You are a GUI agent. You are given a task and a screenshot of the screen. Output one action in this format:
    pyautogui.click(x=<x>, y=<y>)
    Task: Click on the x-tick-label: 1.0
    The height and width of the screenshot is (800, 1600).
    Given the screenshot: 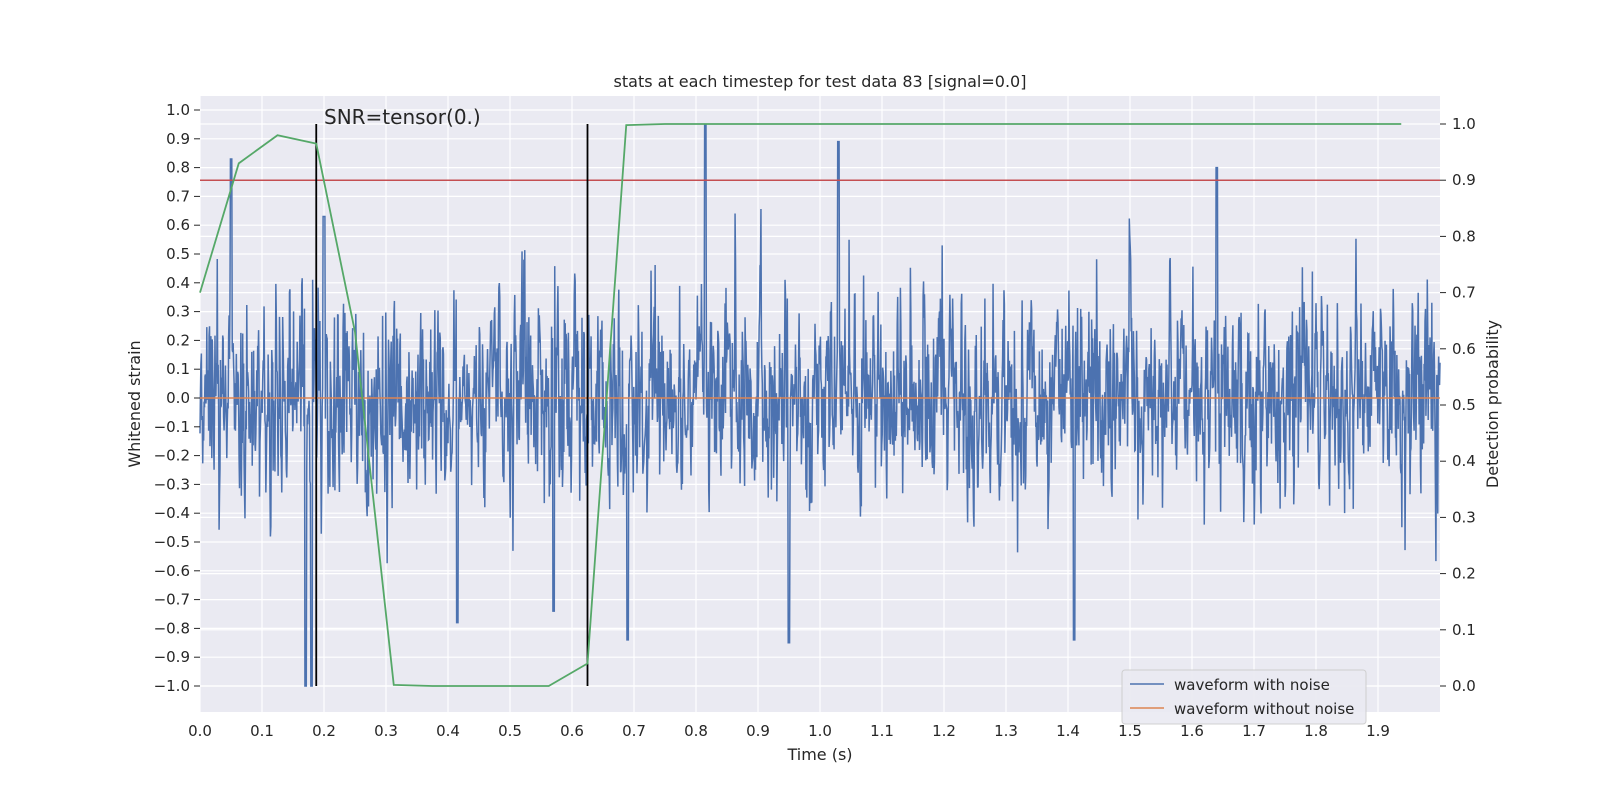 What is the action you would take?
    pyautogui.click(x=820, y=731)
    